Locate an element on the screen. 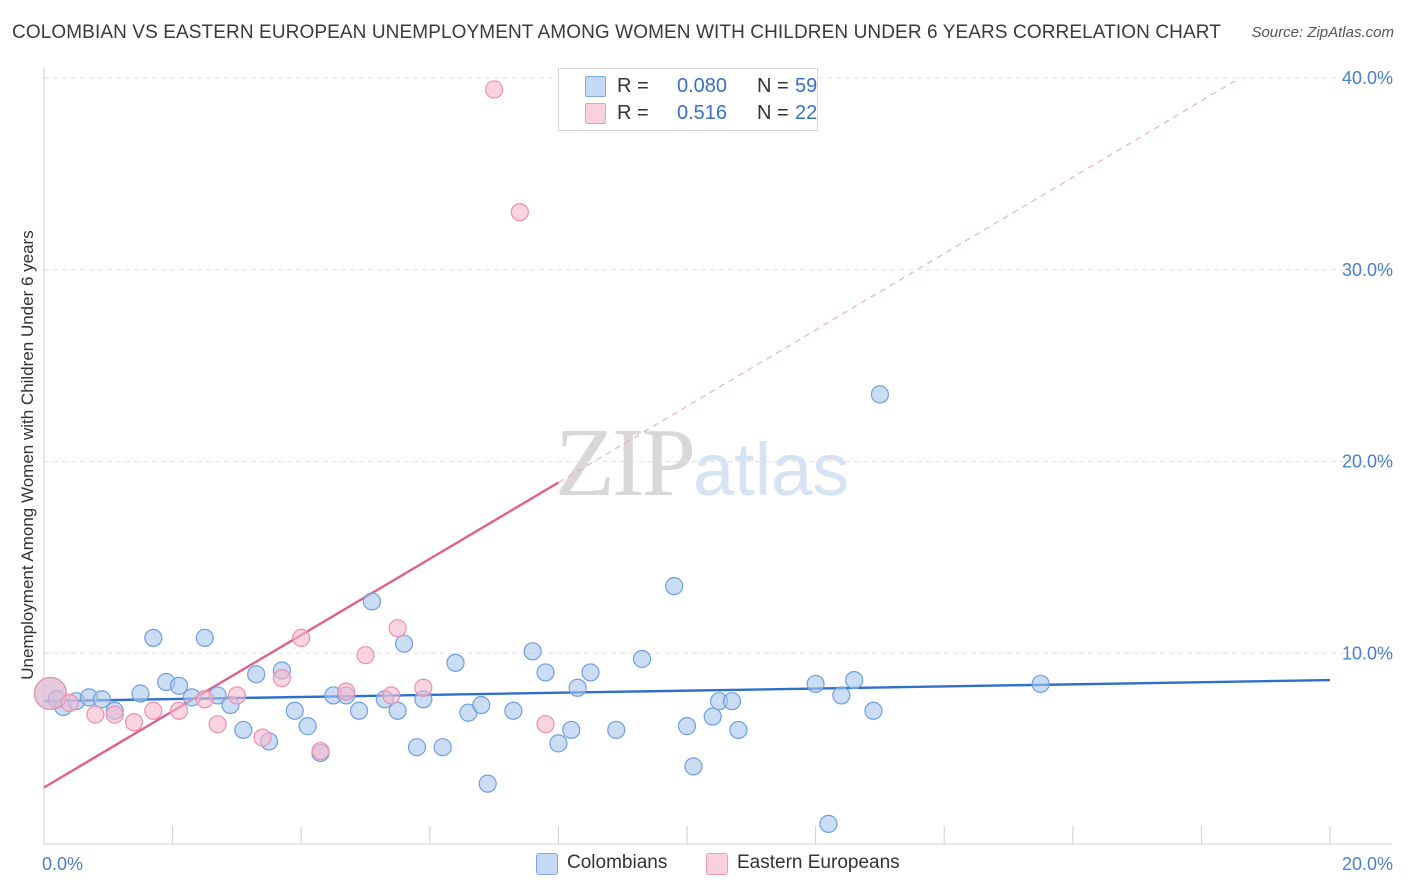 The height and width of the screenshot is (892, 1406). y-tick-label: 20.0% is located at coordinates (1367, 462).